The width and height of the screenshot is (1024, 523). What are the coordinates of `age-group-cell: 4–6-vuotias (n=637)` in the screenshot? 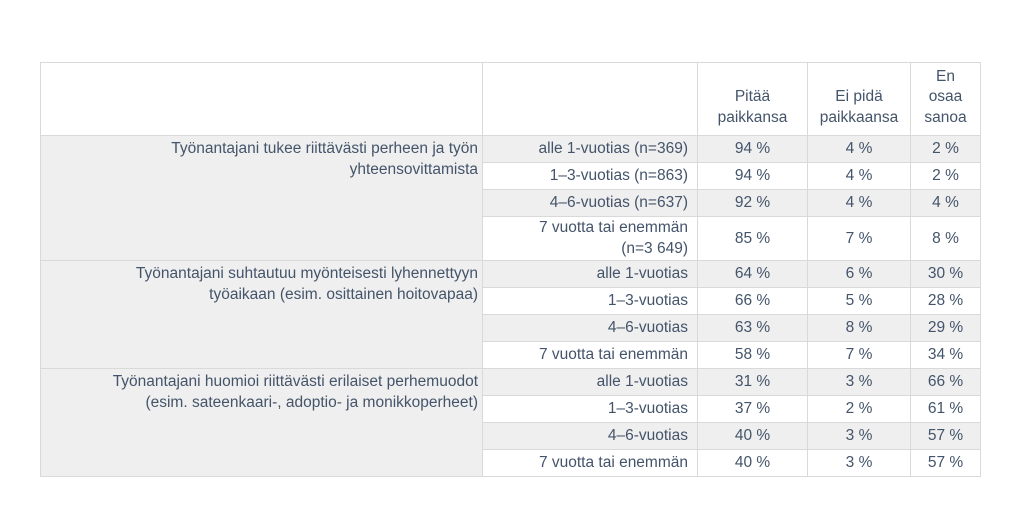 It's located at (590, 203).